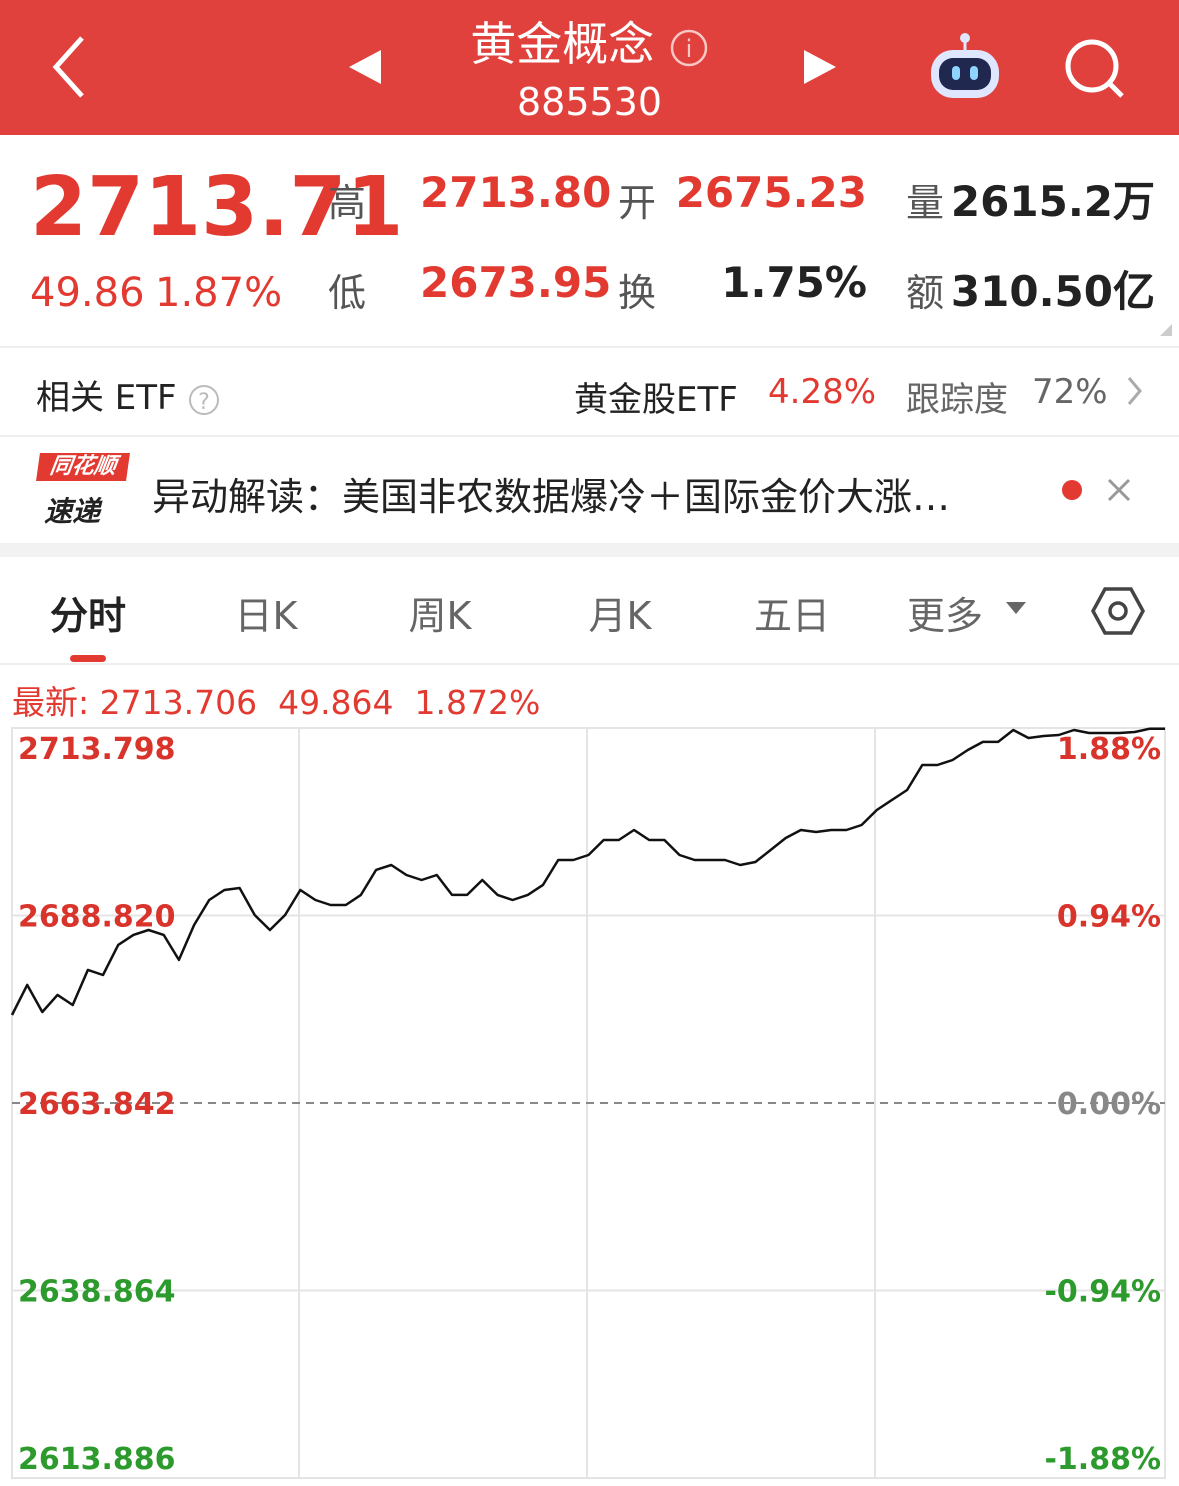  Describe the element at coordinates (1052, 291) in the screenshot. I see `amount: 310.50亿` at that location.